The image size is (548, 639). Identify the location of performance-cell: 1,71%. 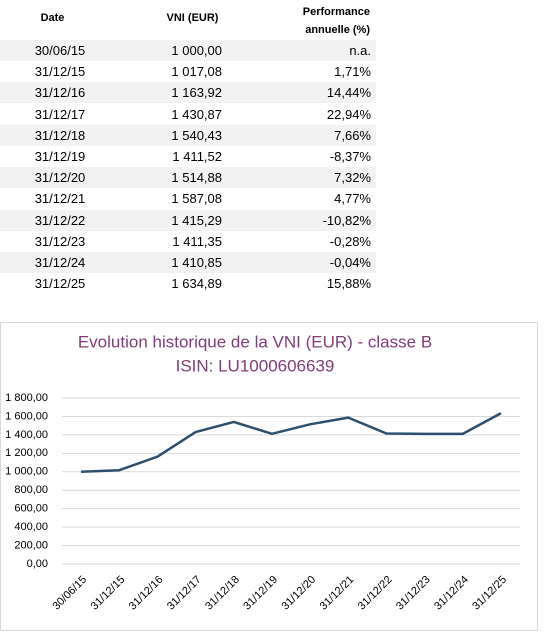
(352, 72).